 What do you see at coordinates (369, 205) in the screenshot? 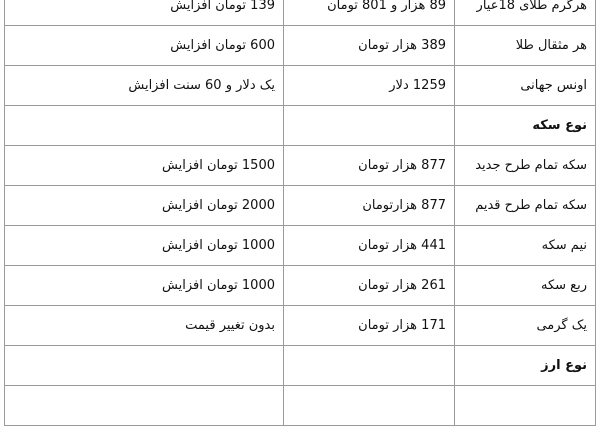
I see `price: 877 هزارتومان` at bounding box center [369, 205].